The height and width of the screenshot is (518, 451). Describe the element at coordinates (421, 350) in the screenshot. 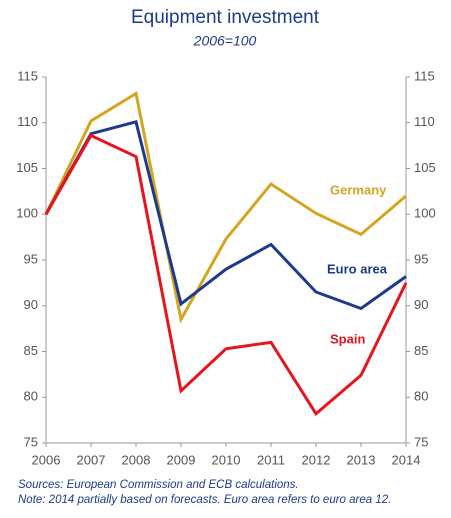

I see `y2-tick-label: 85` at that location.